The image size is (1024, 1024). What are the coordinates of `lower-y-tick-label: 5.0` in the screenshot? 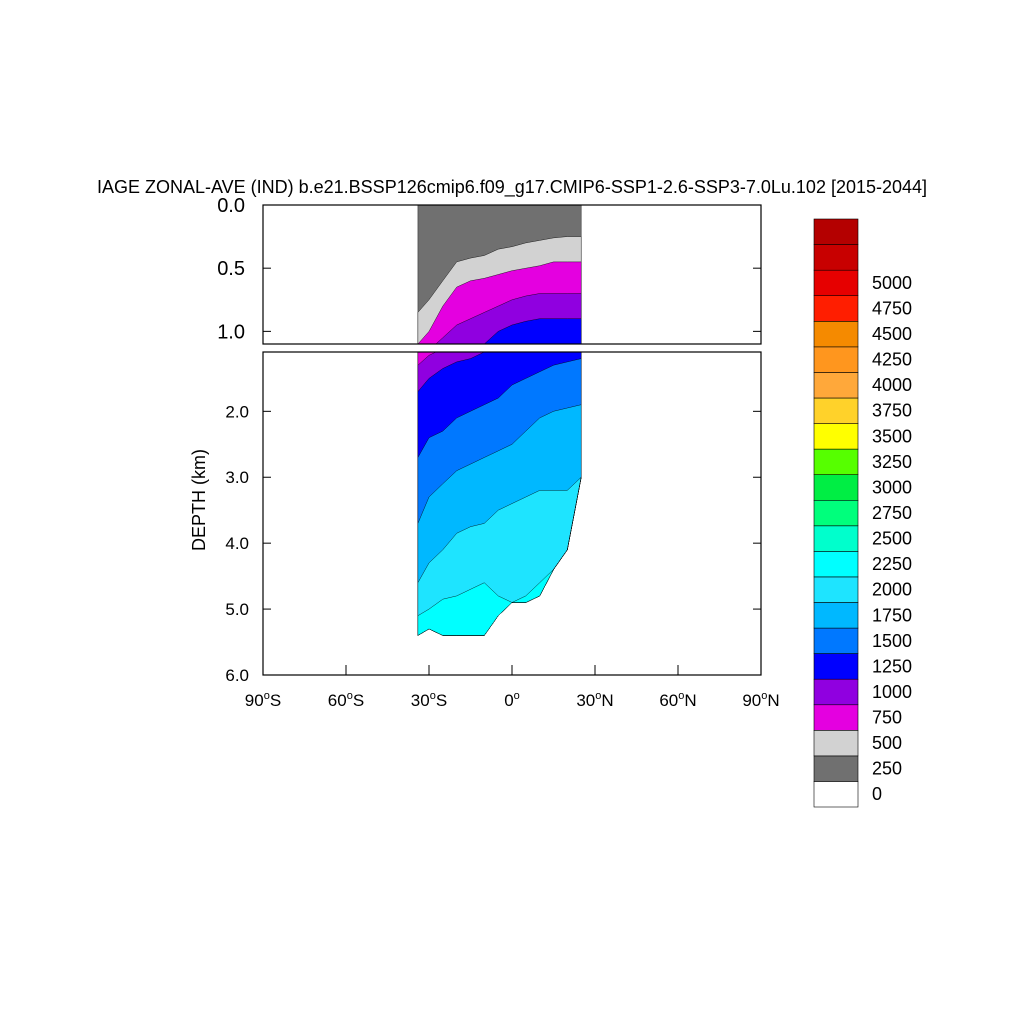 It's located at (237, 609).